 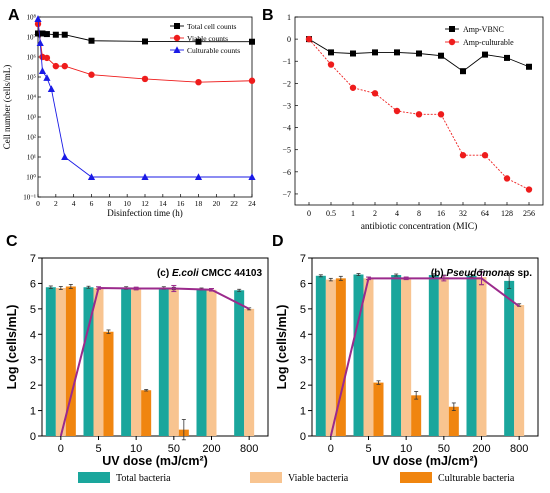 I want to click on panel-letter-b: B, so click(x=268, y=15).